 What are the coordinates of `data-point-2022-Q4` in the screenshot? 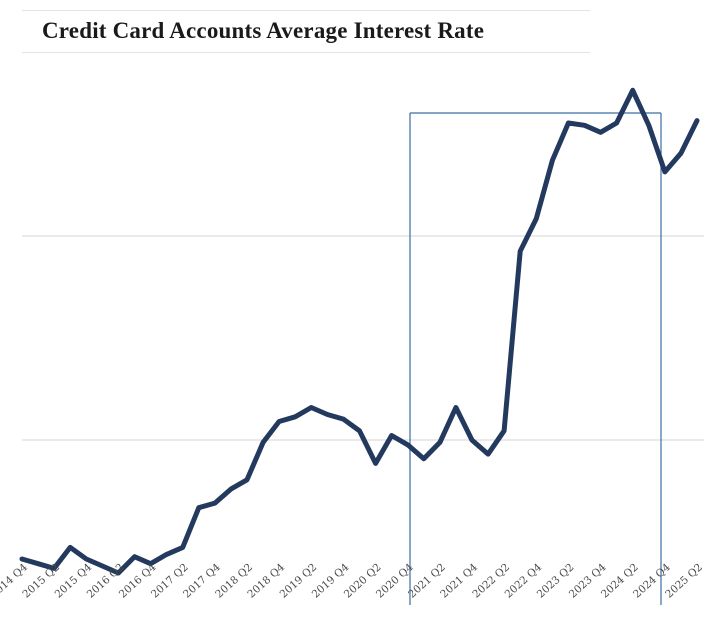 It's located at (536, 219).